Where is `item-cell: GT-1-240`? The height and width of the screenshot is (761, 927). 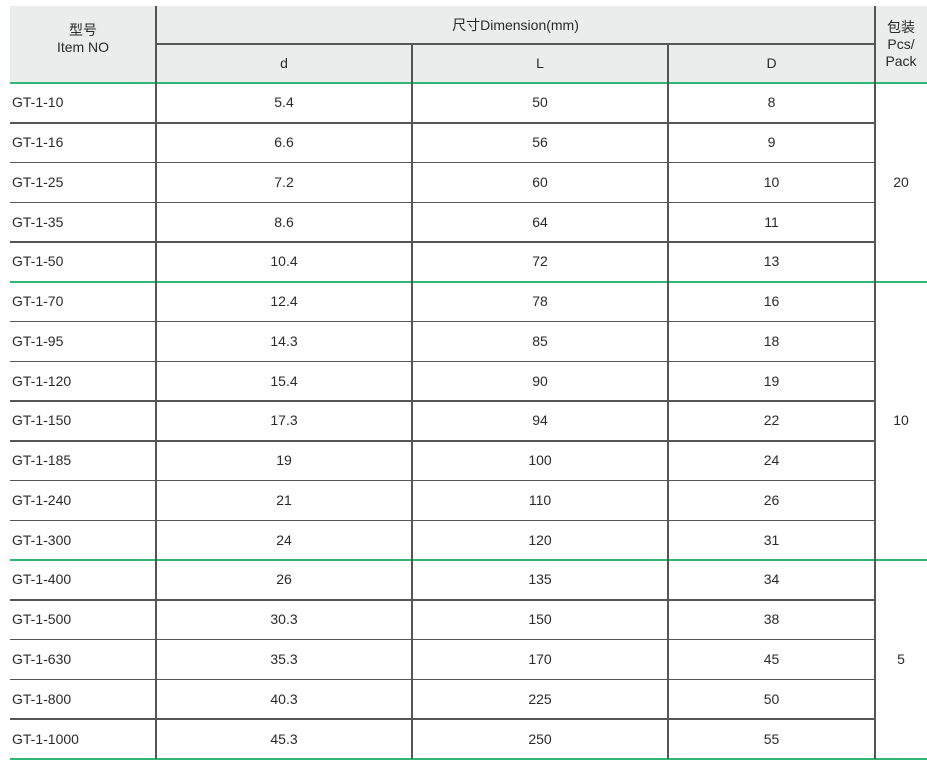 item-cell: GT-1-240 is located at coordinates (42, 499).